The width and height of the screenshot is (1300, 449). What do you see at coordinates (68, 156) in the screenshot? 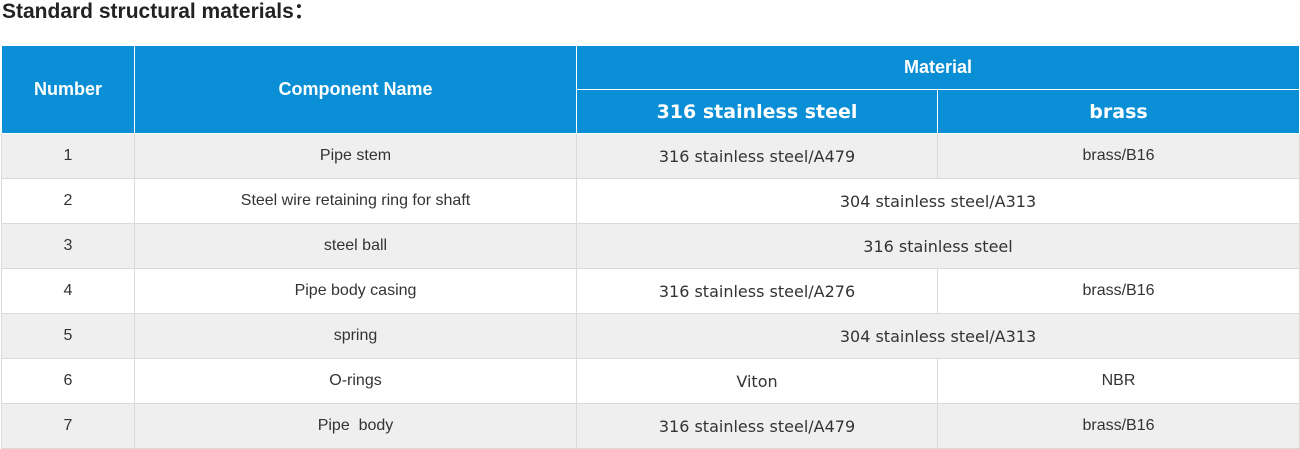
I see `row-number: 1` at bounding box center [68, 156].